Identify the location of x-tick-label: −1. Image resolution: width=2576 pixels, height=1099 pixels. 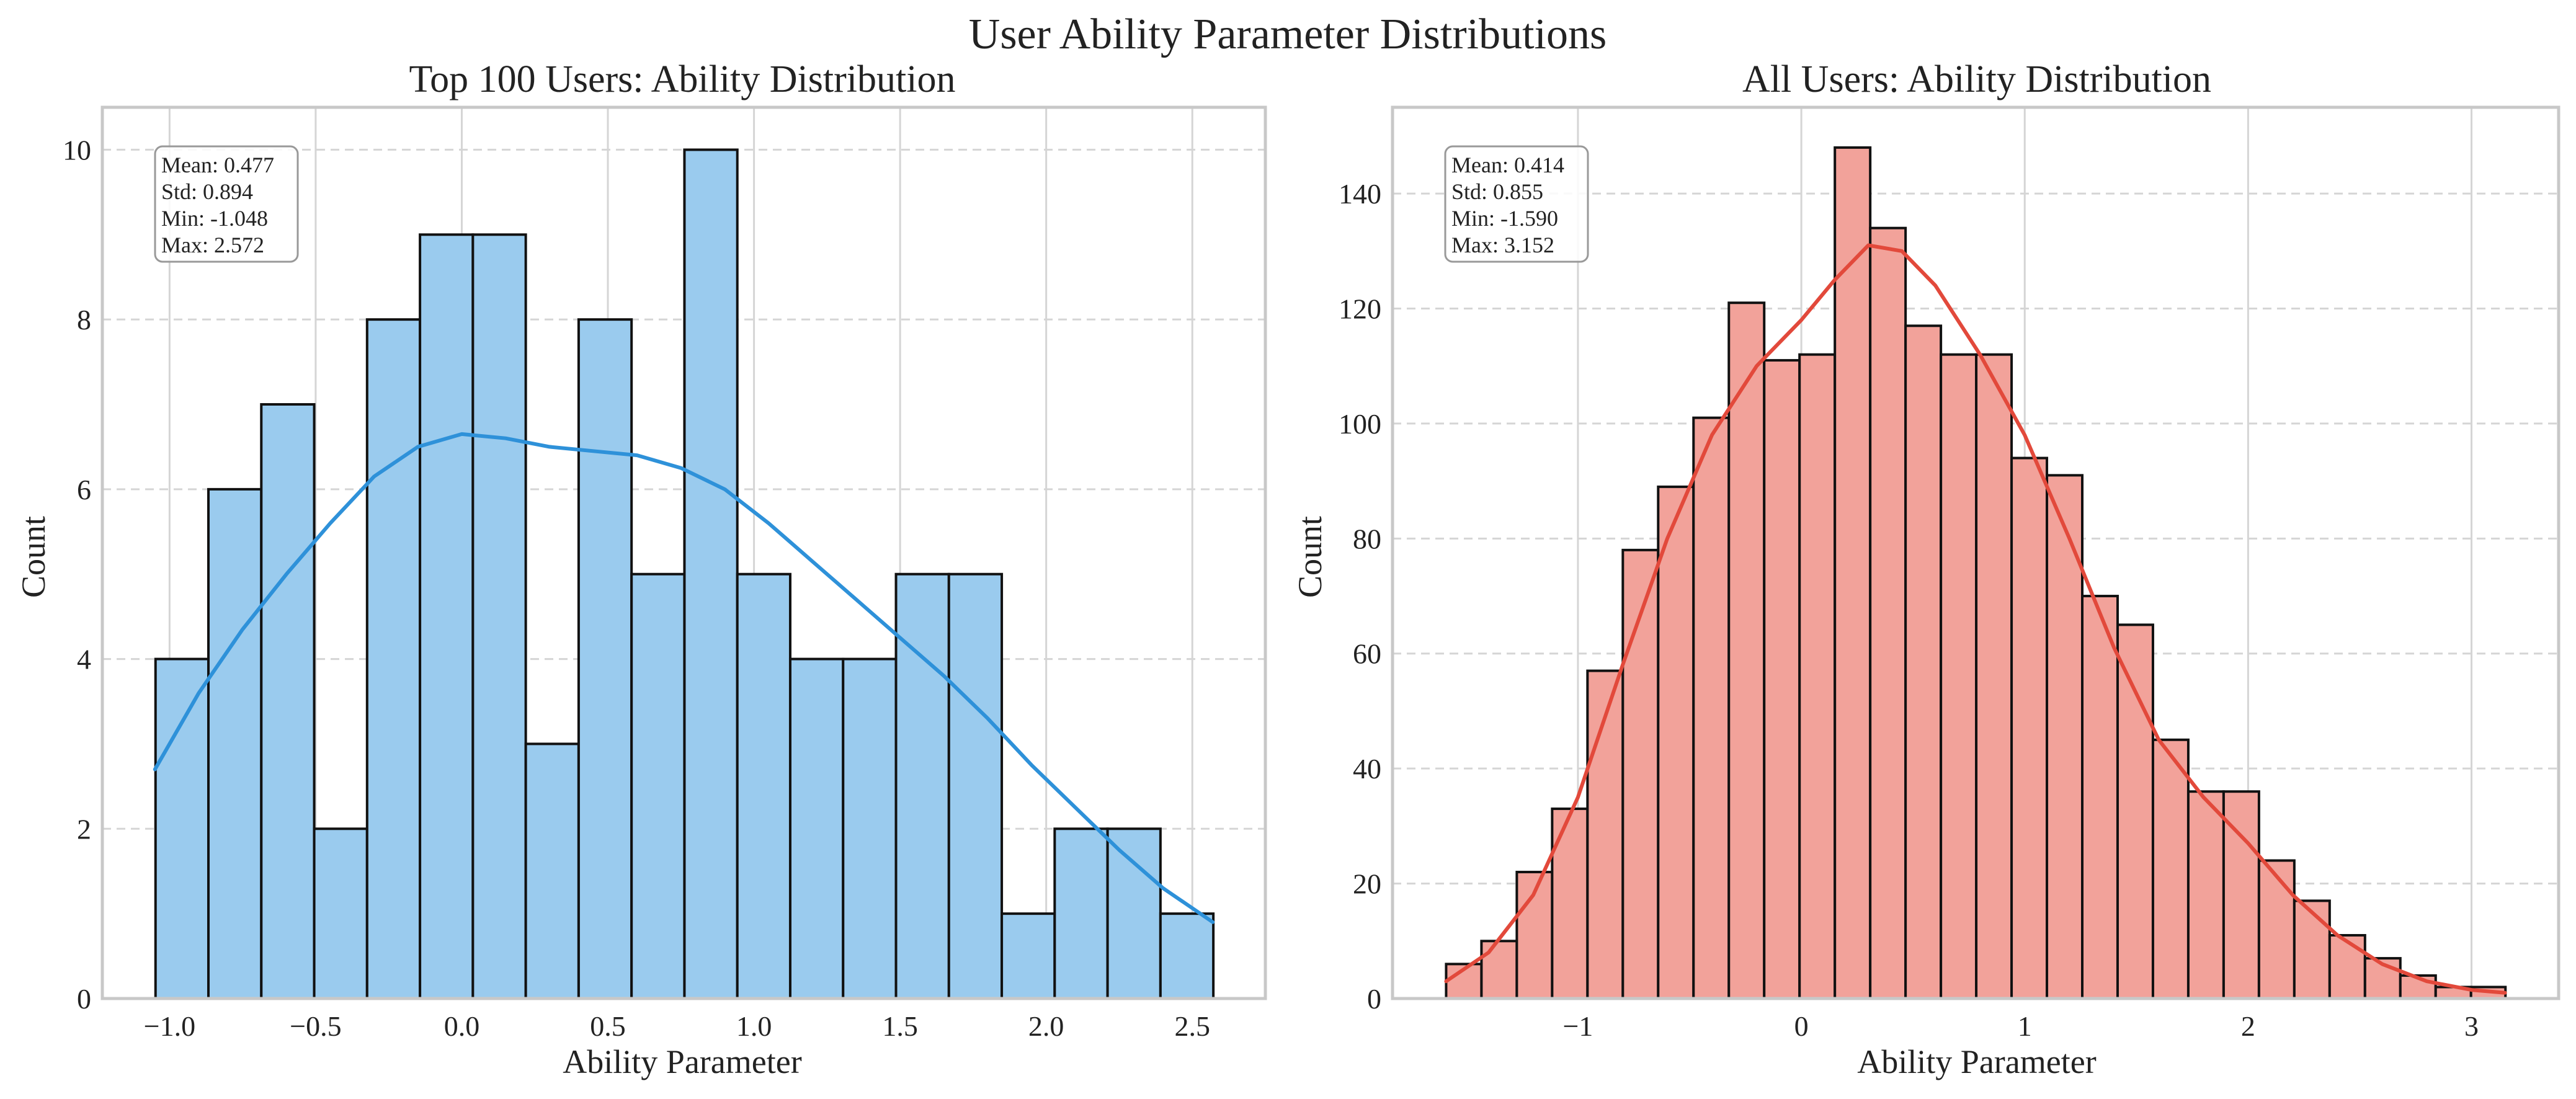
(1578, 1026).